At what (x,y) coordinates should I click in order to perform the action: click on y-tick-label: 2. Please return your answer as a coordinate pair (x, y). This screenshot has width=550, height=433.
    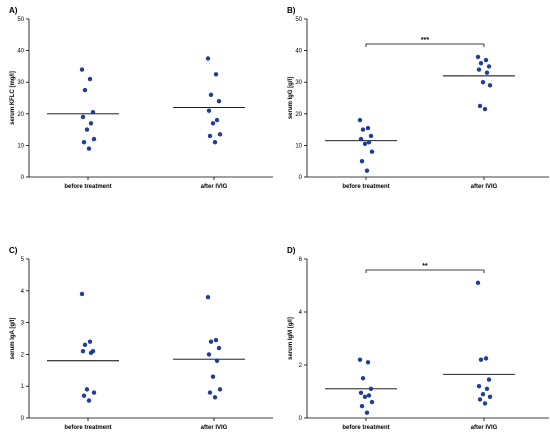
    Looking at the image, I should click on (301, 366).